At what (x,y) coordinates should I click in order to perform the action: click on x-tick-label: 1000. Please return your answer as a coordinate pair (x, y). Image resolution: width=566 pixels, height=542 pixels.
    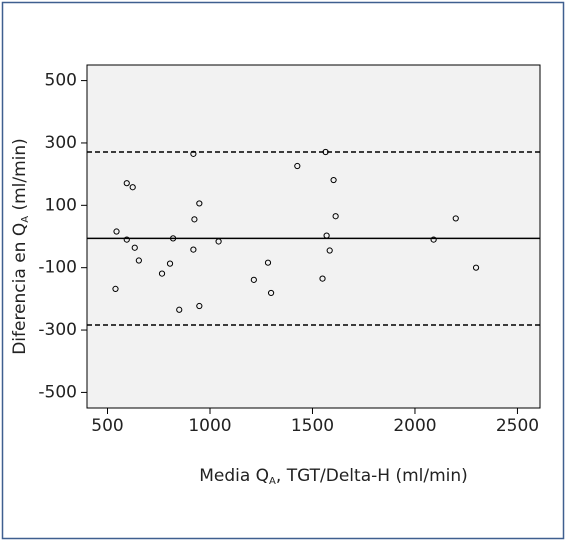
    Looking at the image, I should click on (209, 426).